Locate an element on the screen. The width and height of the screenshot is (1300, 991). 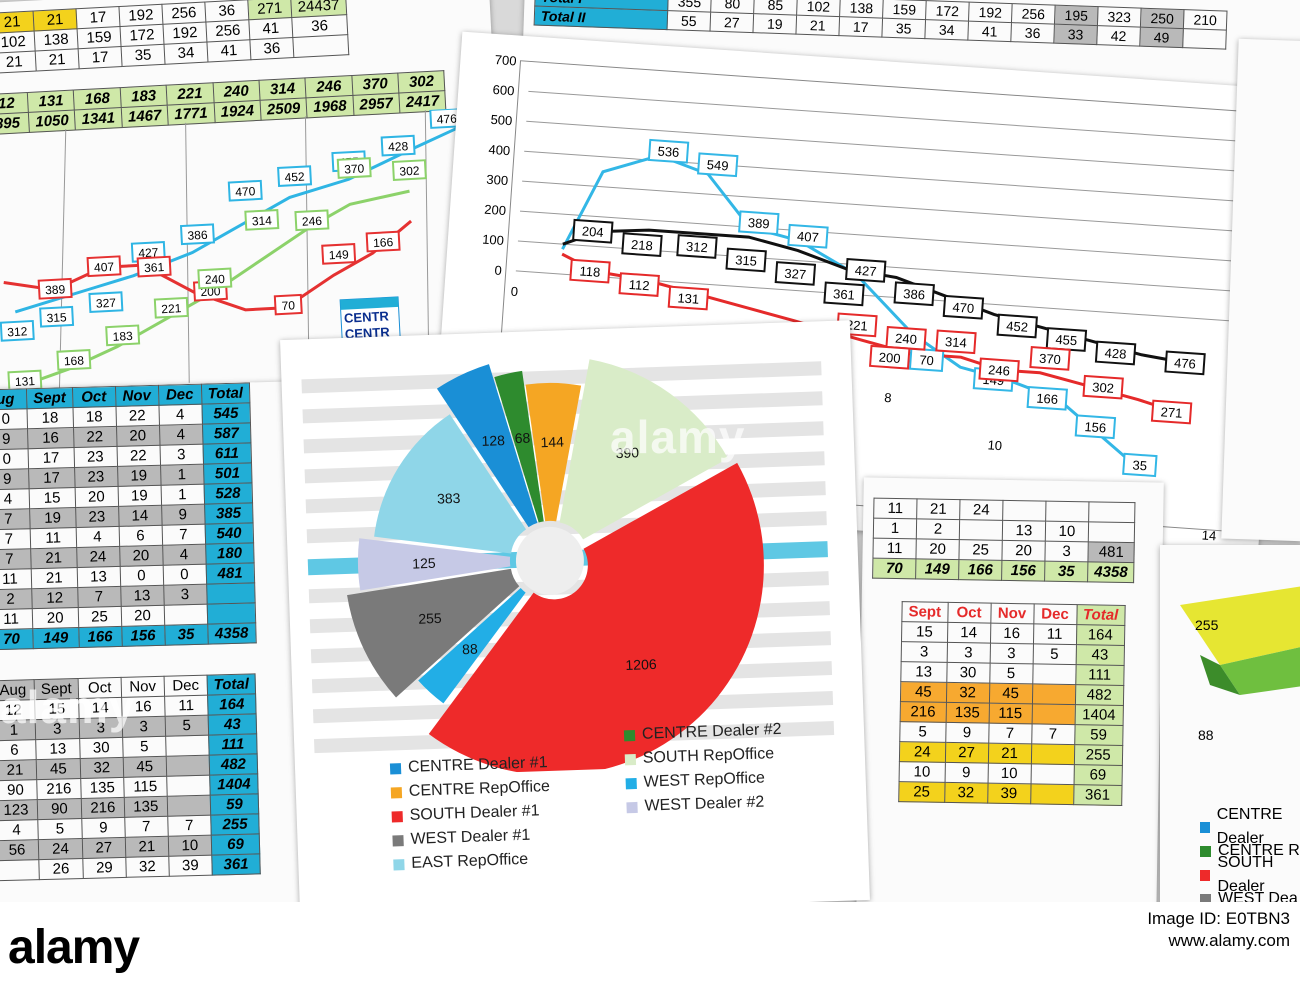
black-point-label: 327 is located at coordinates (795, 274).